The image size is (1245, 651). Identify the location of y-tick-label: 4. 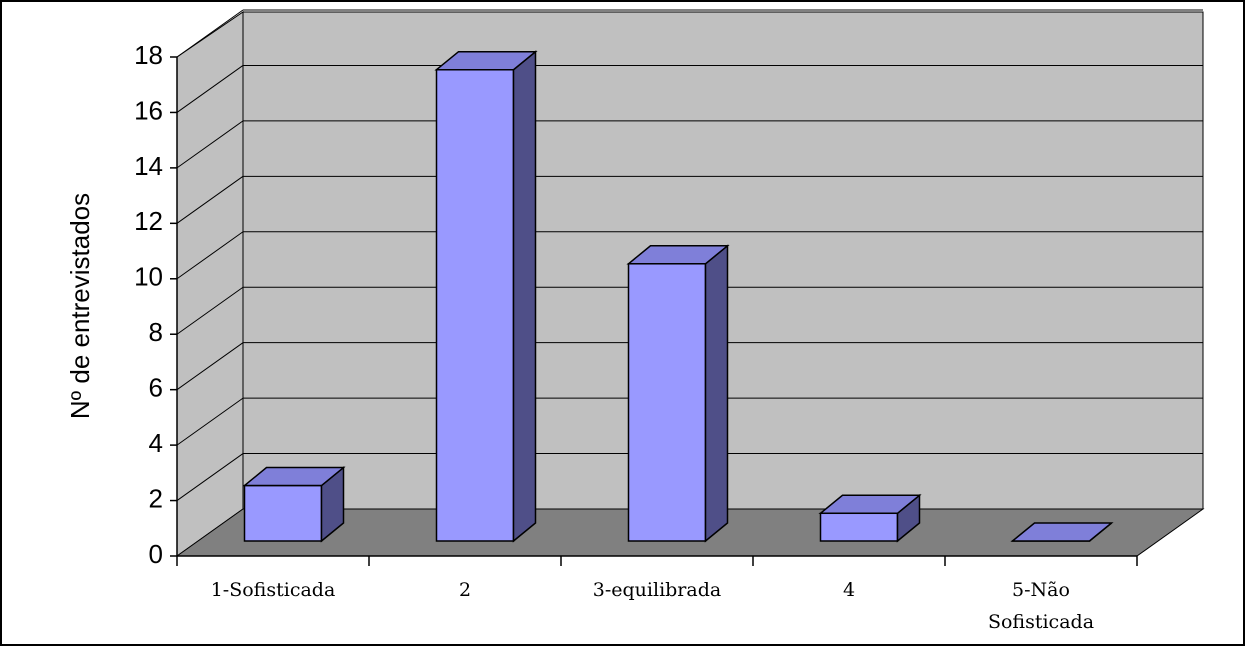
(156, 443).